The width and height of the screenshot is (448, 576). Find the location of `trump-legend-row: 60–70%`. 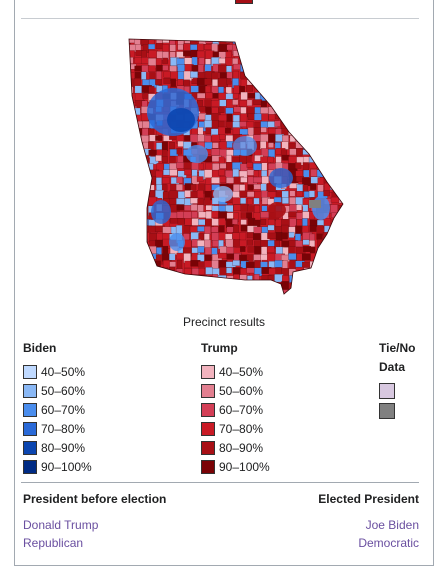

trump-legend-row: 60–70% is located at coordinates (232, 410).